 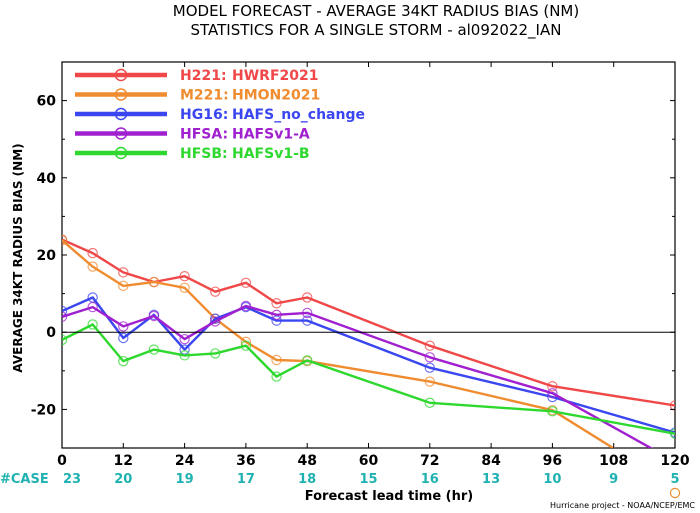 I want to click on x-tick-label: 0, so click(x=62, y=461).